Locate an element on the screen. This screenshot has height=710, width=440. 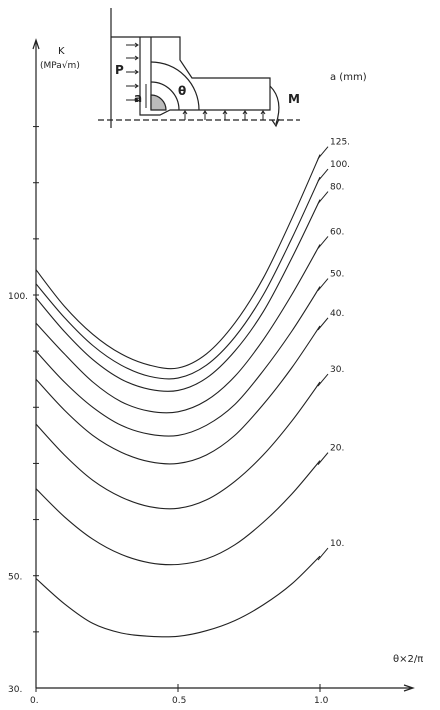
series-label-100: 100. is located at coordinates (340, 165).